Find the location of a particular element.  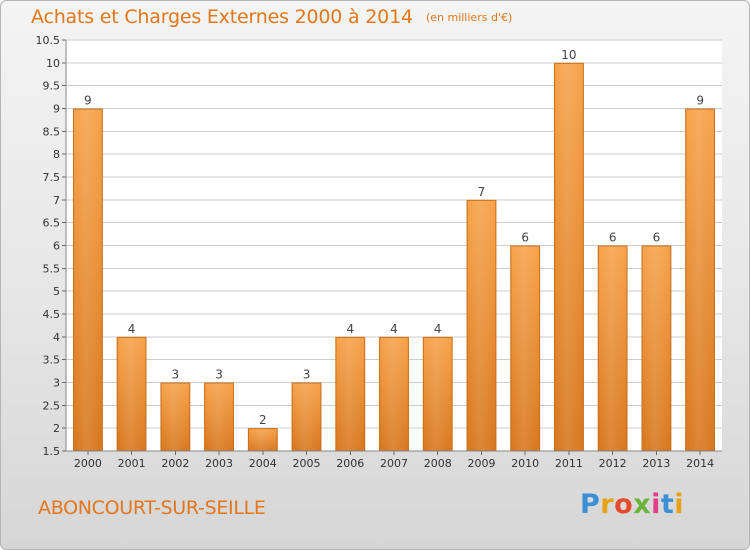

proxiti-logo: Proxiti is located at coordinates (632, 504).